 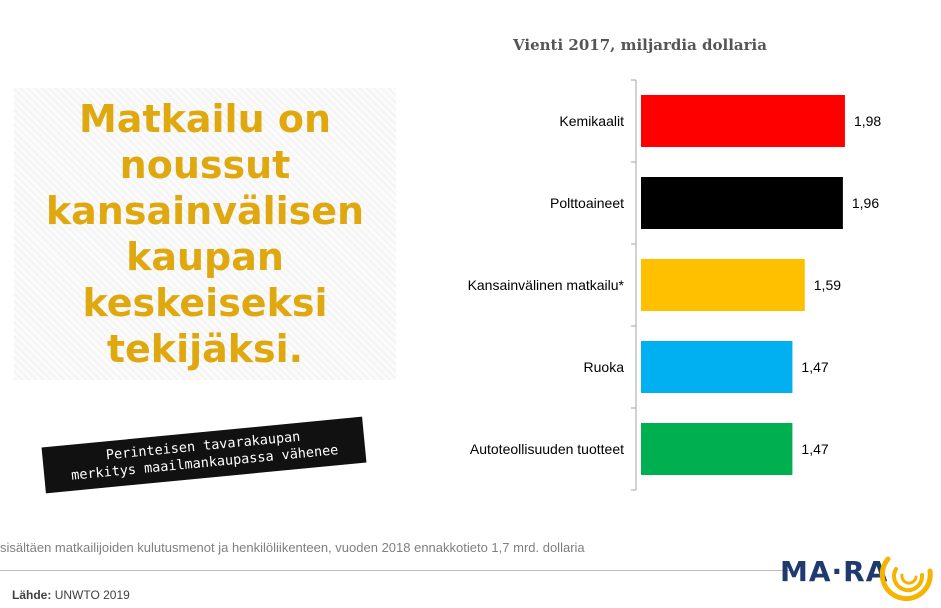 I want to click on source: Lähde: UNWTO 2019, so click(x=71, y=595).